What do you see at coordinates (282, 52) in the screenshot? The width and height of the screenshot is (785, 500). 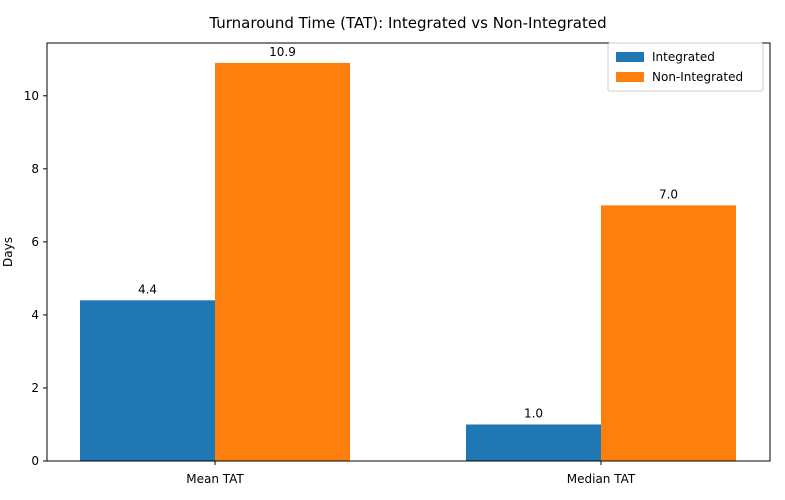 I see `data-label: 10.9` at bounding box center [282, 52].